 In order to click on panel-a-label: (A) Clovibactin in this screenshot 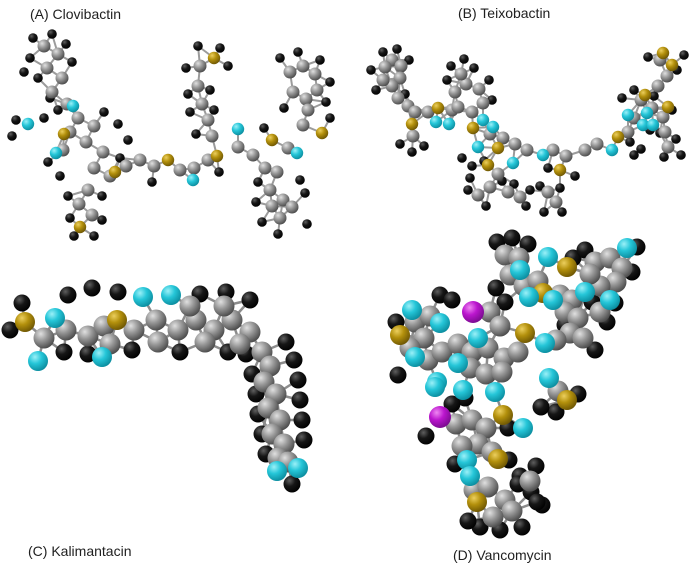, I will do `click(76, 14)`.